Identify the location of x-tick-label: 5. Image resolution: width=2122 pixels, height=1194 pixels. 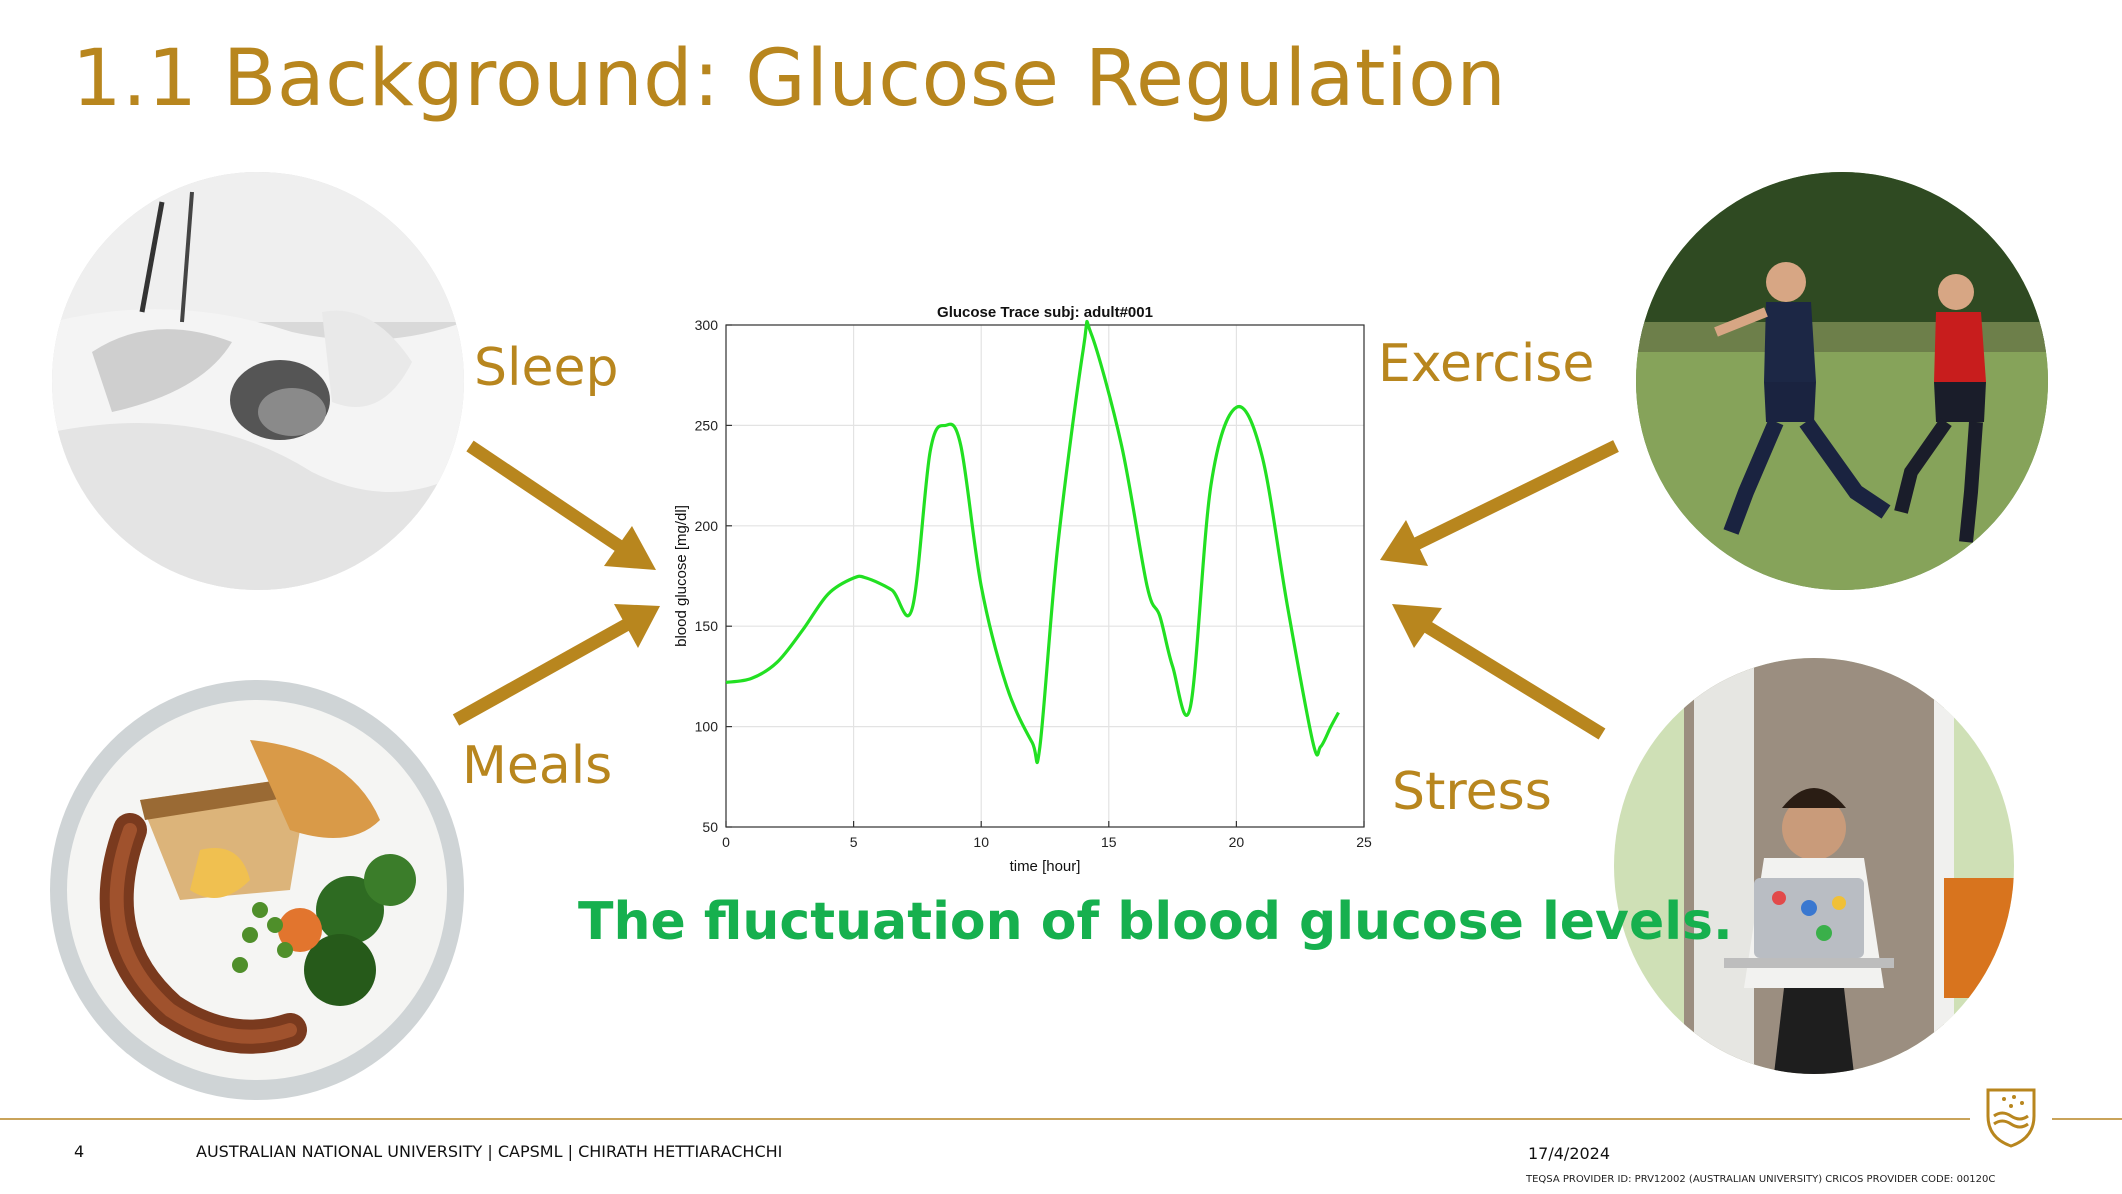
(854, 842).